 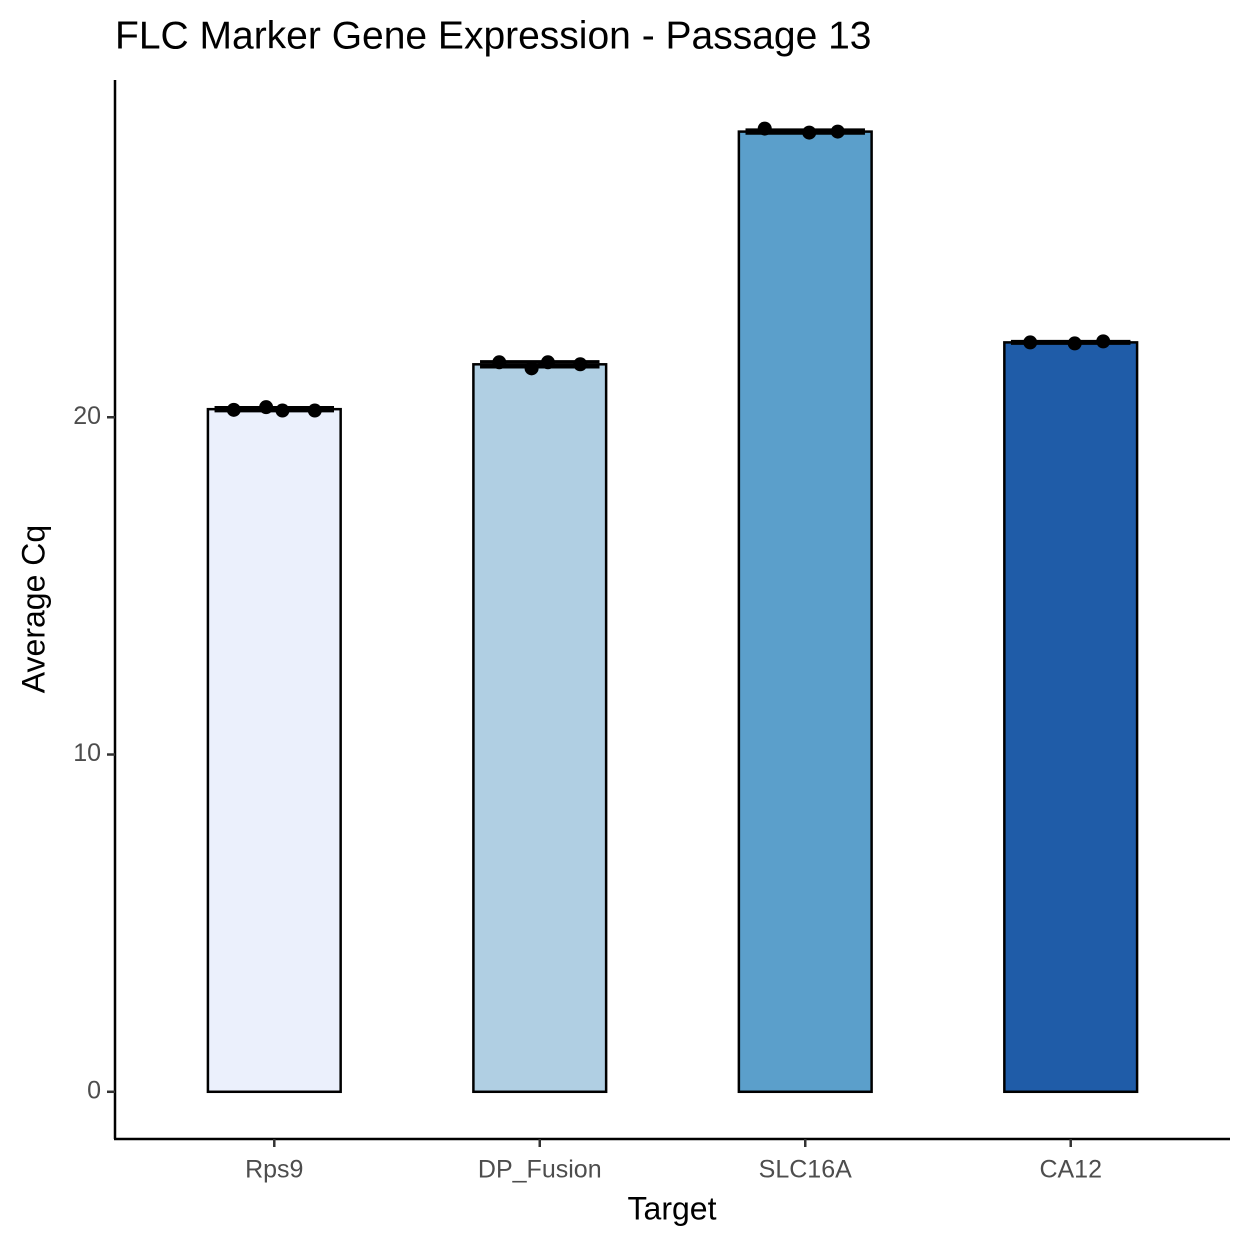 I want to click on x-tick-label: SLC16A, so click(x=805, y=1170).